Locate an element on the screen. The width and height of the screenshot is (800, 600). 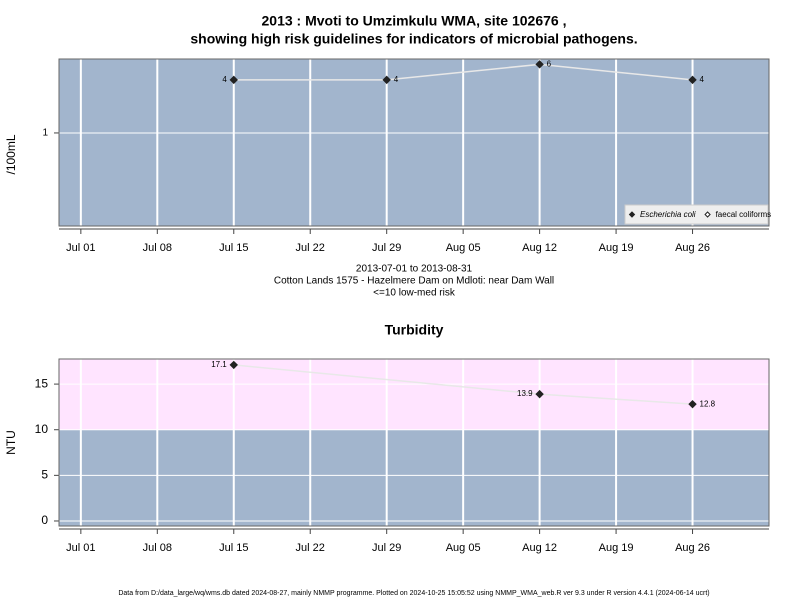
y-tick-label: 5 is located at coordinates (44, 475).